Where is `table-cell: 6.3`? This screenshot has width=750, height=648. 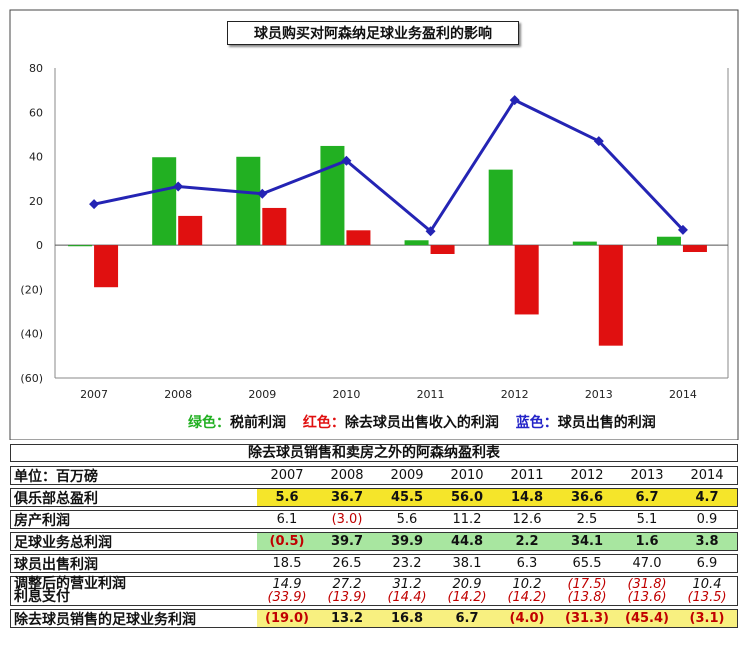
table-cell: 6.3 is located at coordinates (527, 563).